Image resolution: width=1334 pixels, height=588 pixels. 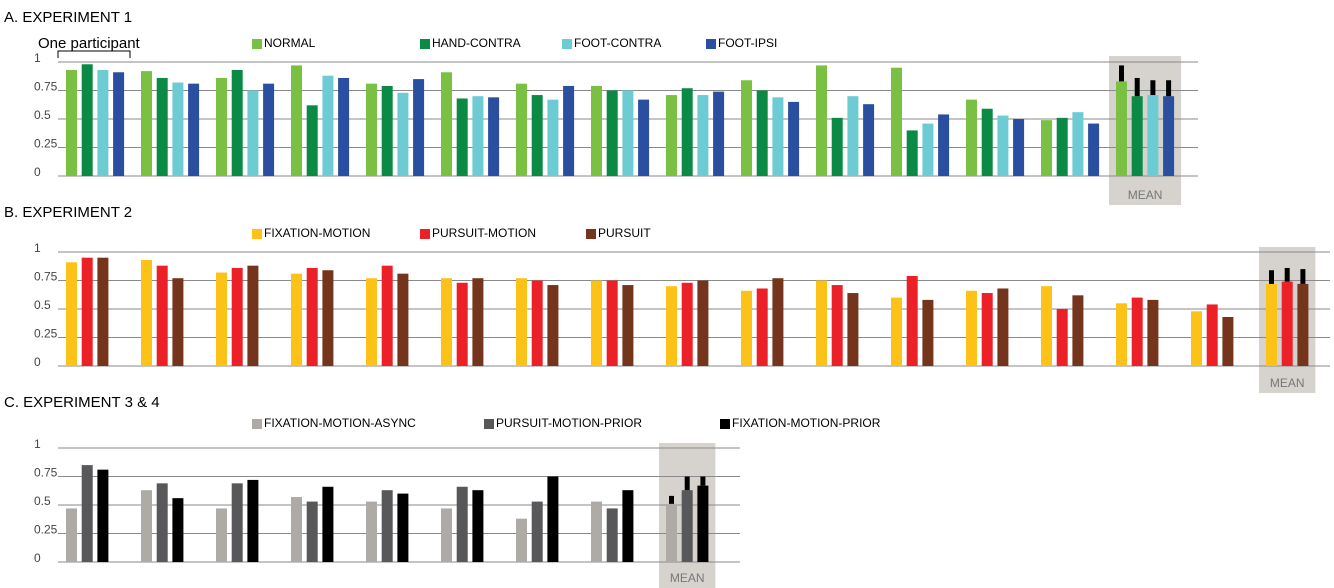 I want to click on panel-title: C. EXPERIMENT 3 & 4, so click(x=82, y=402).